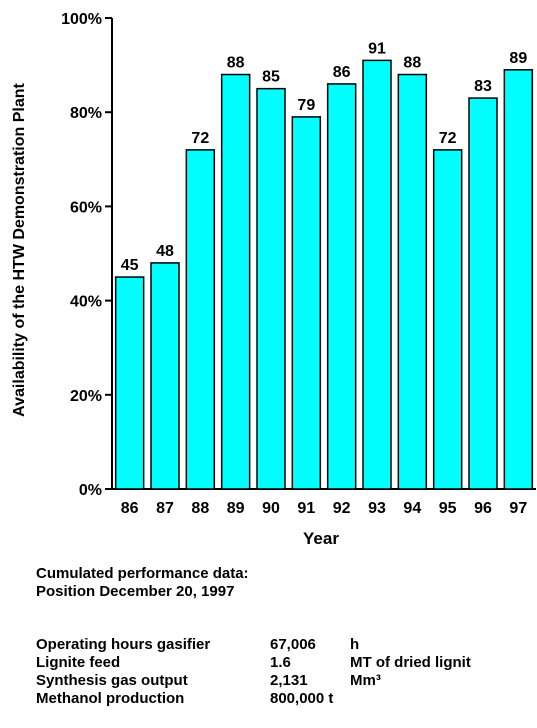 This screenshot has height=728, width=537. I want to click on x-tick-label: 96, so click(483, 508).